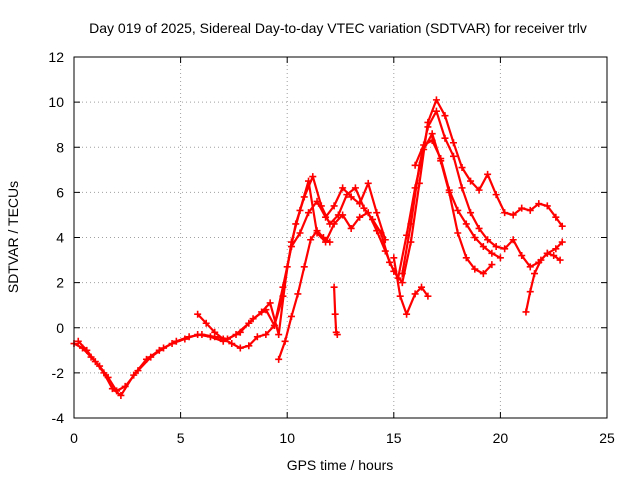 The width and height of the screenshot is (640, 480). Describe the element at coordinates (607, 438) in the screenshot. I see `x-tick-label: 25` at that location.